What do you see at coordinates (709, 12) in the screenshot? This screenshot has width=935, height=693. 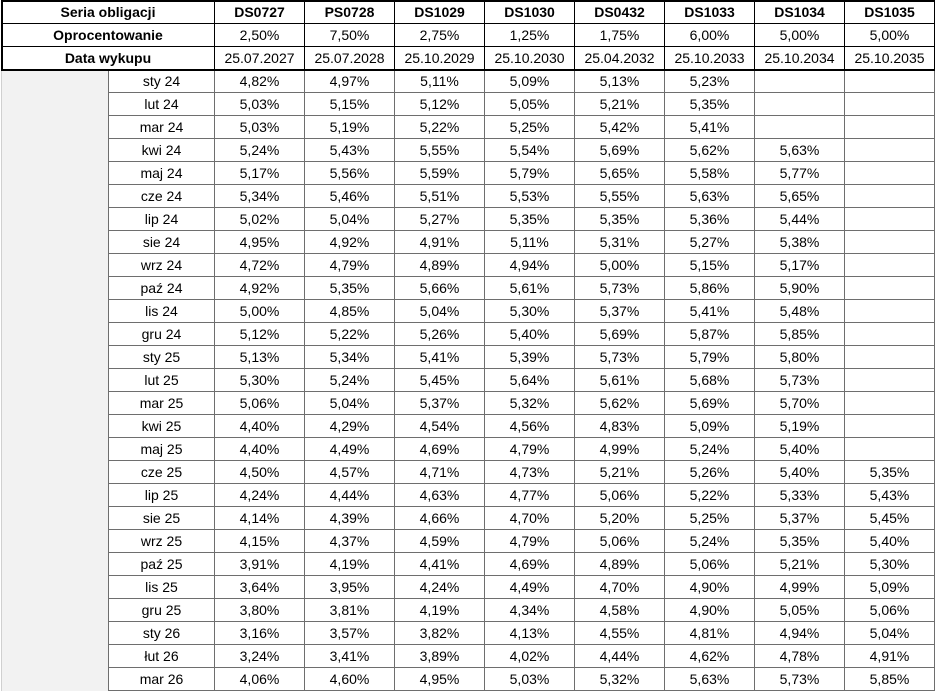 I see `header-cell: DS1033` at bounding box center [709, 12].